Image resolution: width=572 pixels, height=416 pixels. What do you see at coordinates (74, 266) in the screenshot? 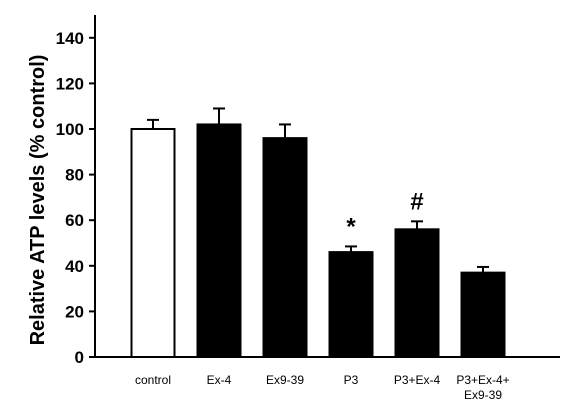
I see `y-tick-label: 40` at bounding box center [74, 266].